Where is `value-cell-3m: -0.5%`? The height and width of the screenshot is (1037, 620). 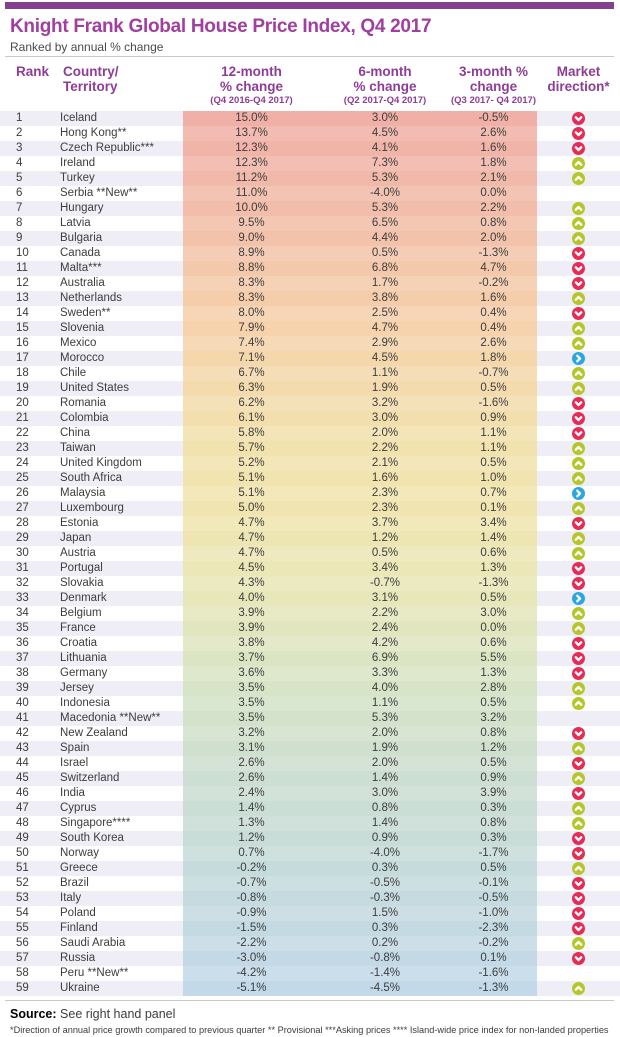 value-cell-3m: -0.5% is located at coordinates (493, 898).